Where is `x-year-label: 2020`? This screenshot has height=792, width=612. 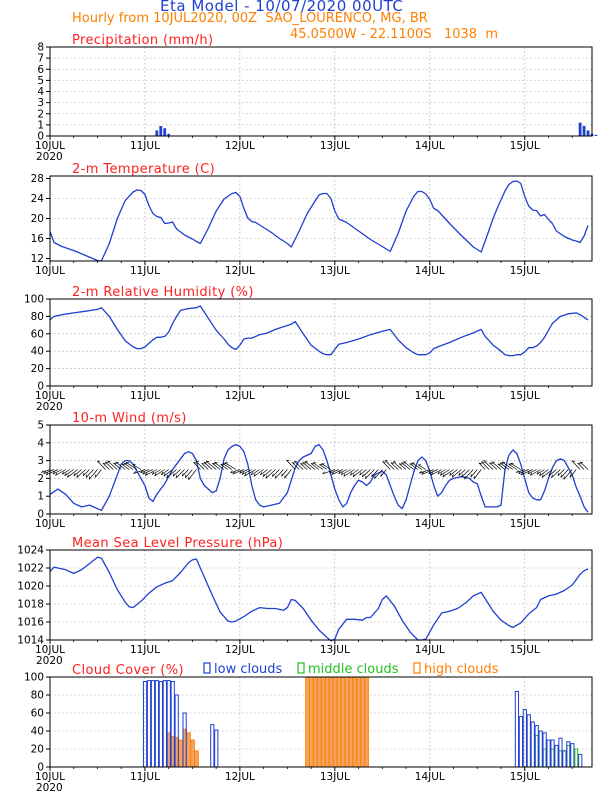 x-year-label: 2020 is located at coordinates (49, 661).